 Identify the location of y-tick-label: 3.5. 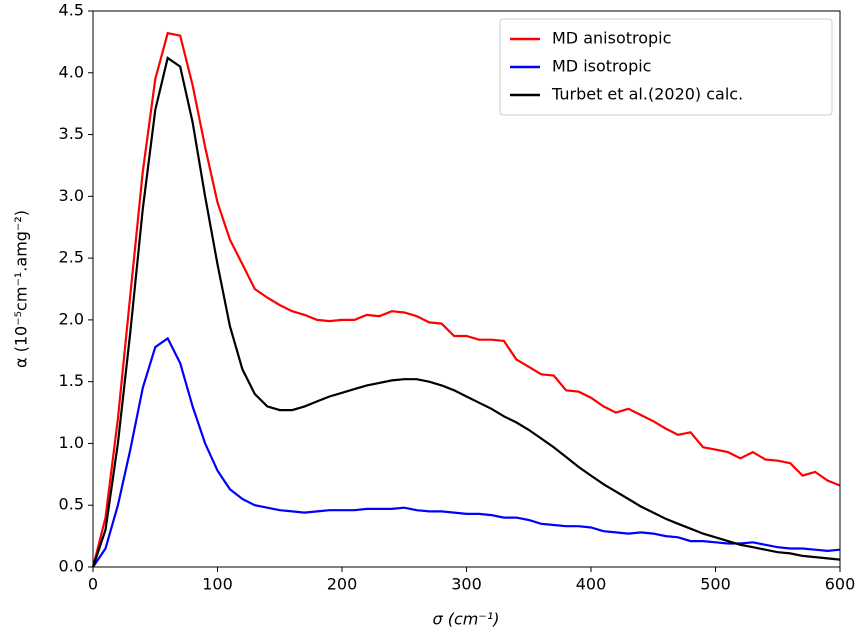
(71, 133).